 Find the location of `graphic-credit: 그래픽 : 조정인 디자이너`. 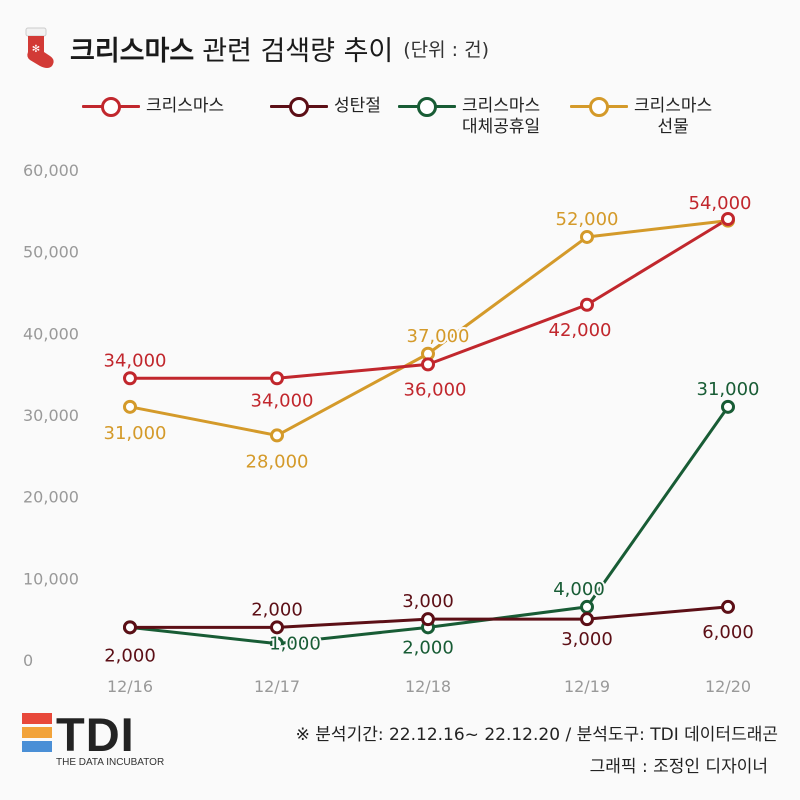

graphic-credit: 그래픽 : 조정인 디자이너 is located at coordinates (678, 767).